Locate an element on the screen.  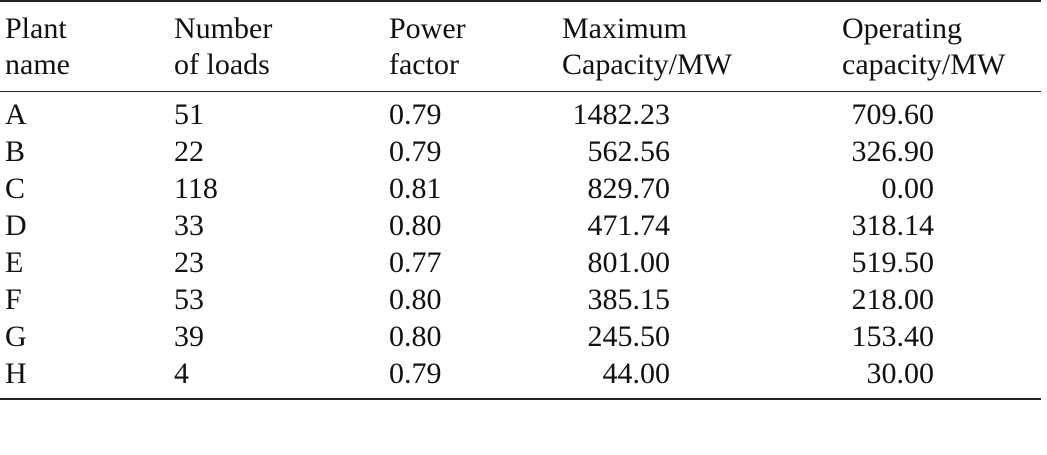
cell-maximum-capacity: 829.70 is located at coordinates (702, 188).